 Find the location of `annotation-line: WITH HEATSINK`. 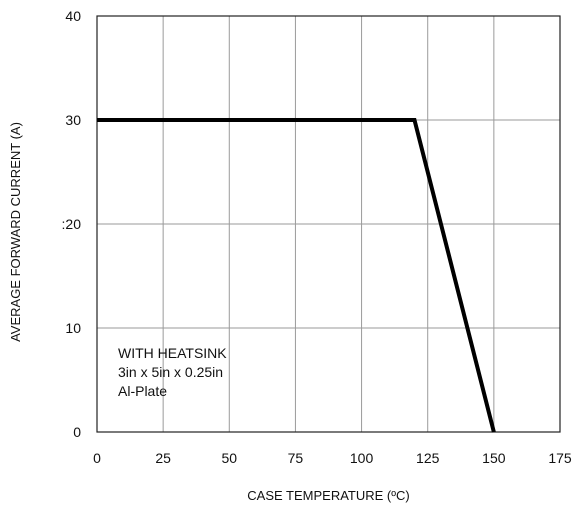

annotation-line: WITH HEATSINK is located at coordinates (172, 353).